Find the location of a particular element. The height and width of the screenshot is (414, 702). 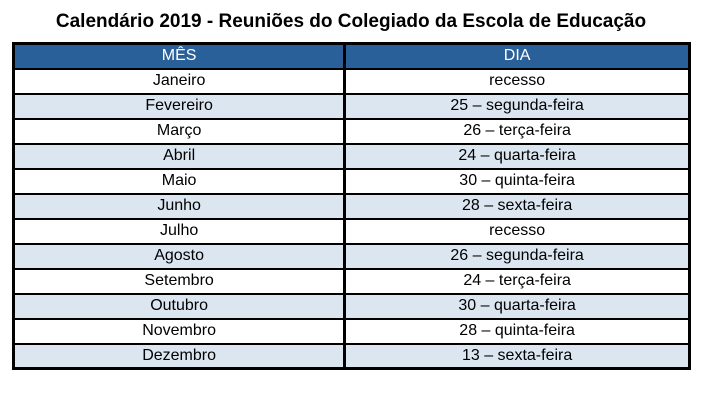

table-row-fevereiro: Fevereiro 25 – segunda-feira is located at coordinates (351, 106).